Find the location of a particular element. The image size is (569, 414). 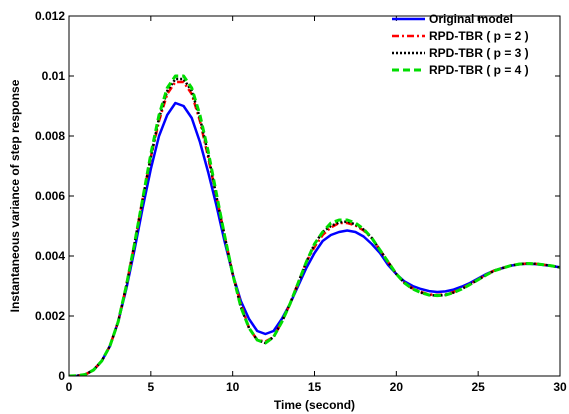

y-axis-label: Instantaneous variance of step response is located at coordinates (15, 195).